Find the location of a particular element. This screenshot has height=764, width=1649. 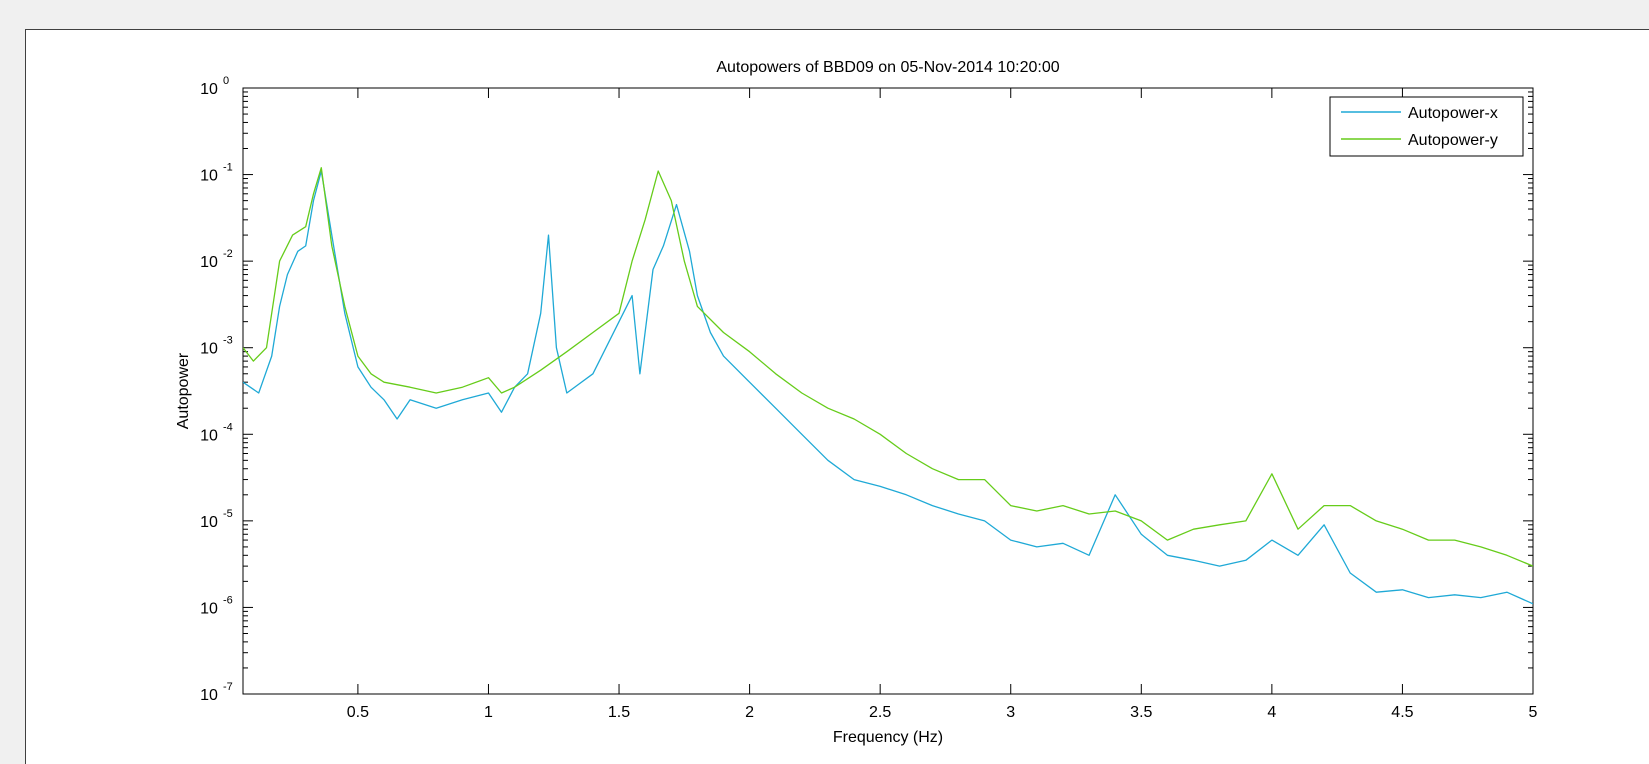

y-tick-exponent: -6 is located at coordinates (228, 600).